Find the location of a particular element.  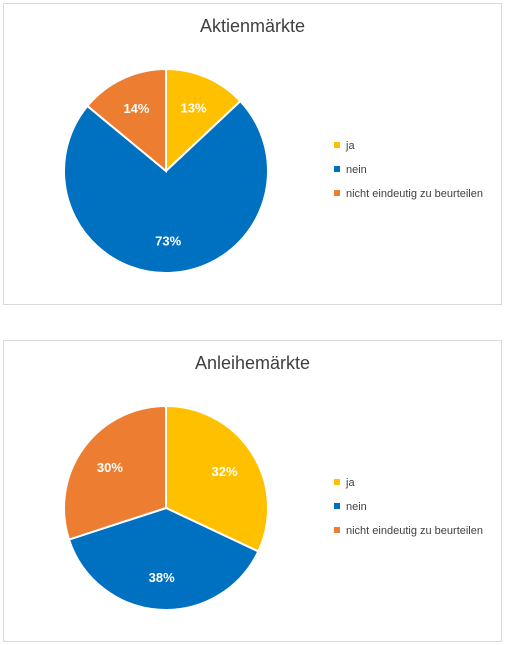

data-label-nein: 38% is located at coordinates (162, 577).